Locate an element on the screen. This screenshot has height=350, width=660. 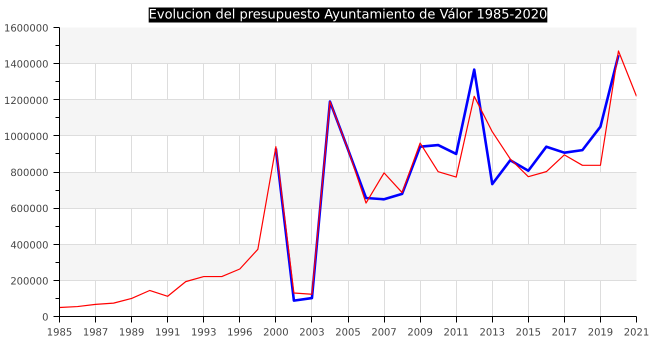
x-tick-label: 1985 is located at coordinates (59, 333).